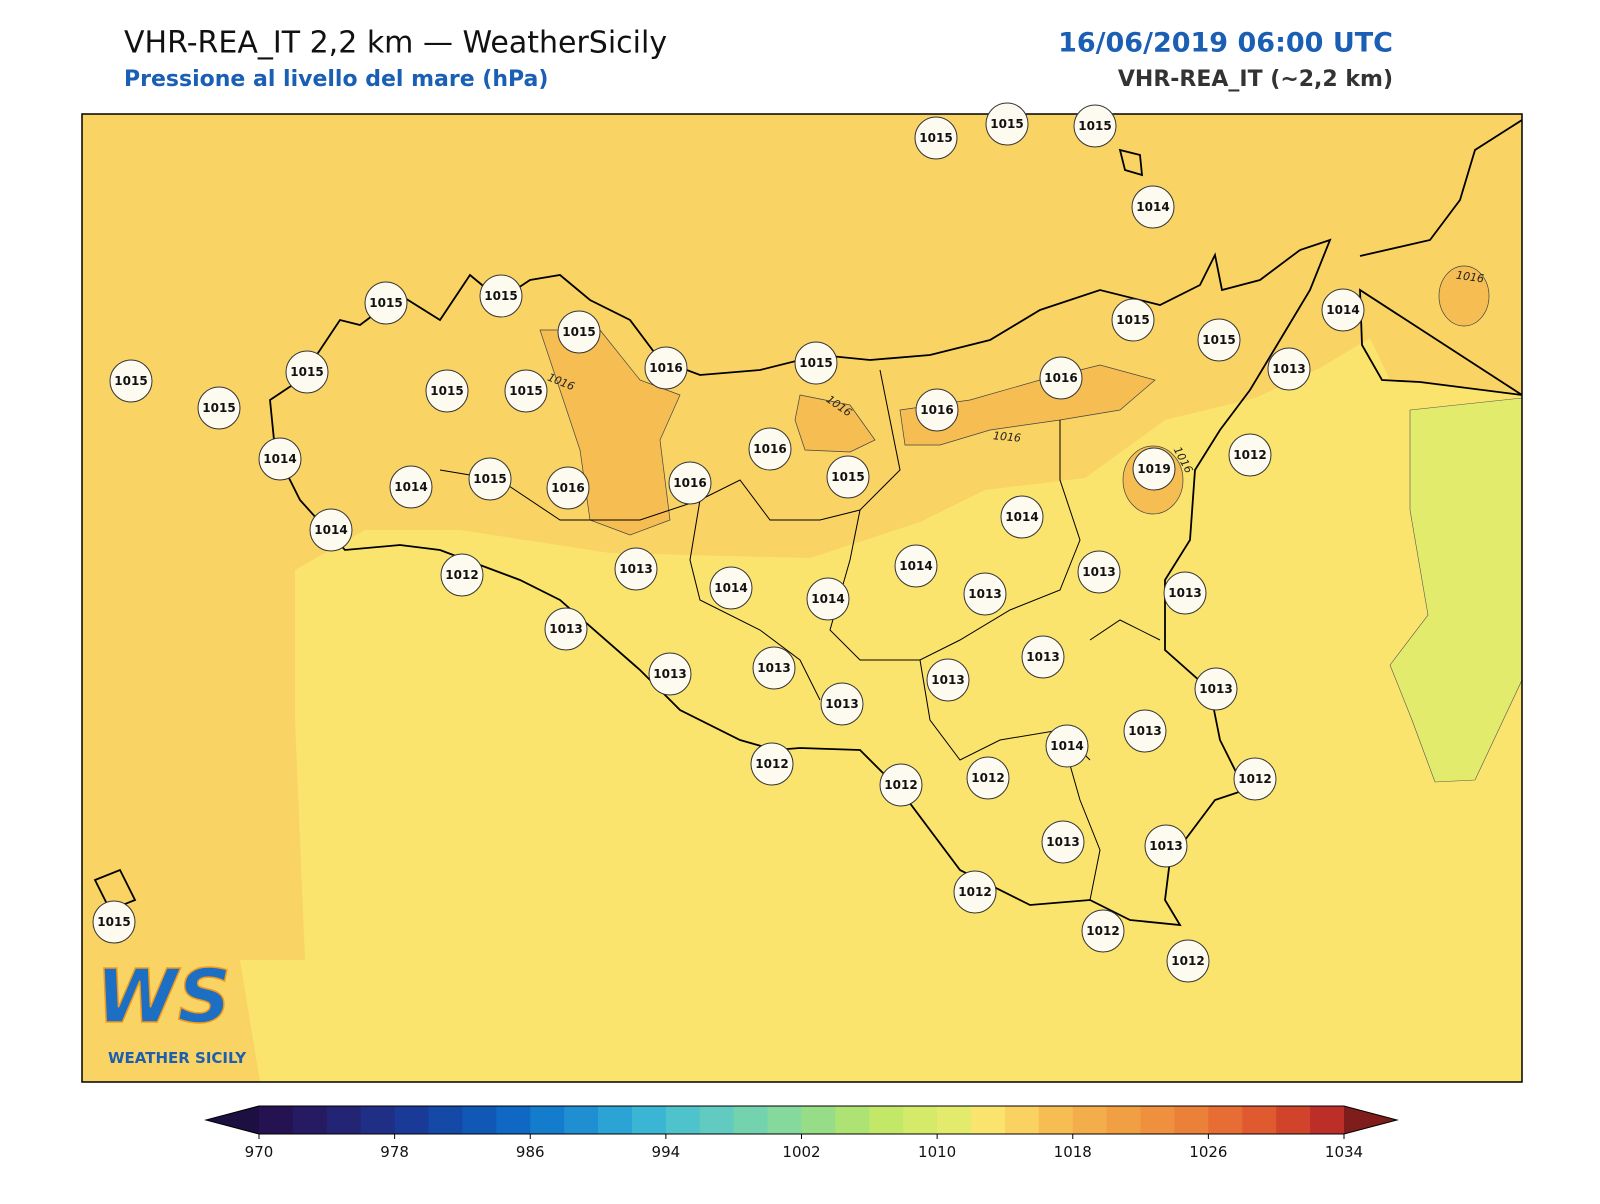 The height and width of the screenshot is (1204, 1600). I want to click on colorbar: 970 978 986 994 1002 1010 1018 1026 1034, so click(801, 1133).